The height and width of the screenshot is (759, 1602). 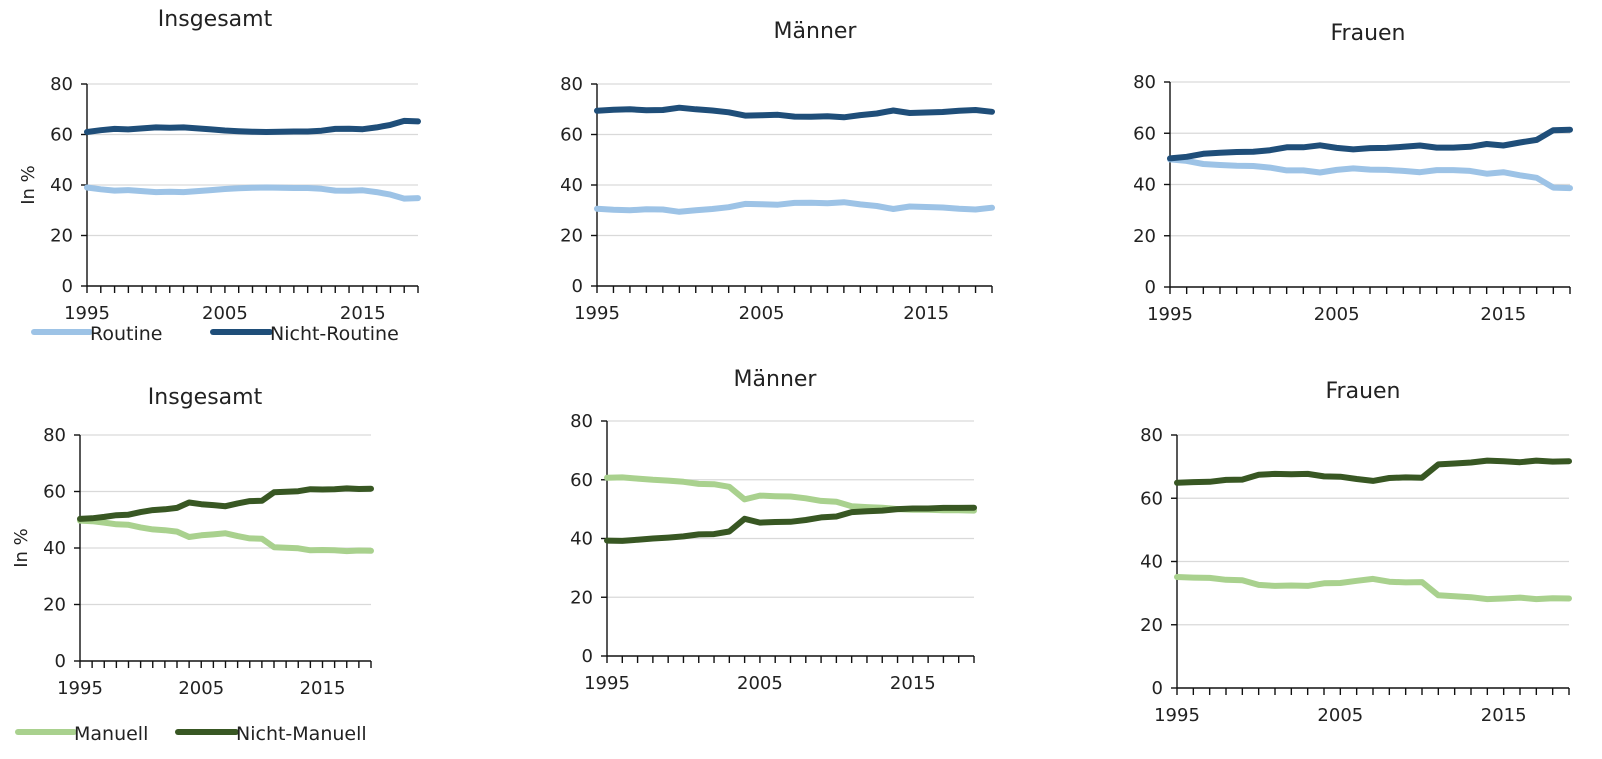 I want to click on chart-panel-2: Männer 0 20 40 60 80 1995 2005 2015, so click(x=777, y=171).